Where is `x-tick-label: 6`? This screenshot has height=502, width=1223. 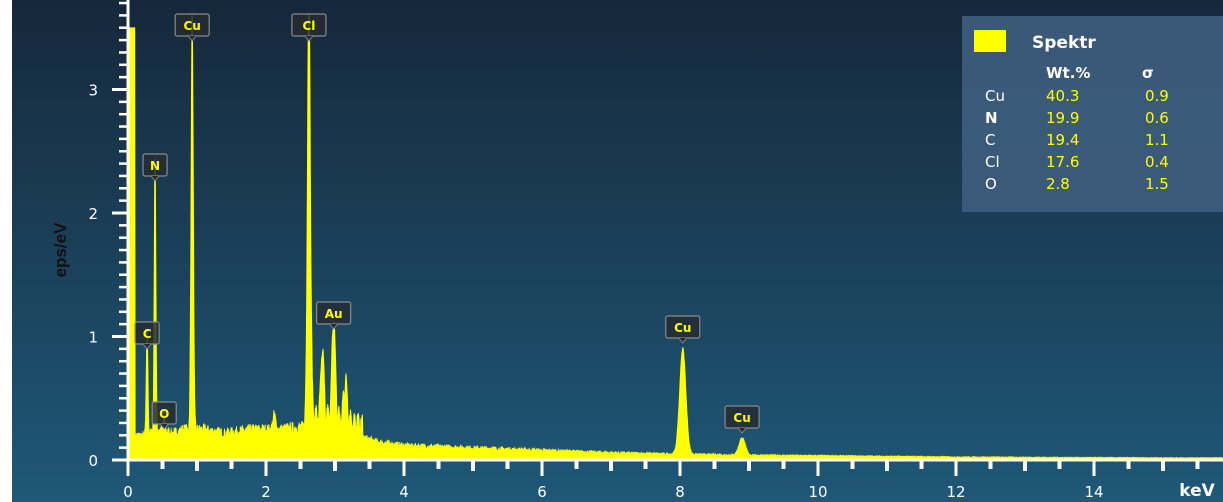
x-tick-label: 6 is located at coordinates (542, 492).